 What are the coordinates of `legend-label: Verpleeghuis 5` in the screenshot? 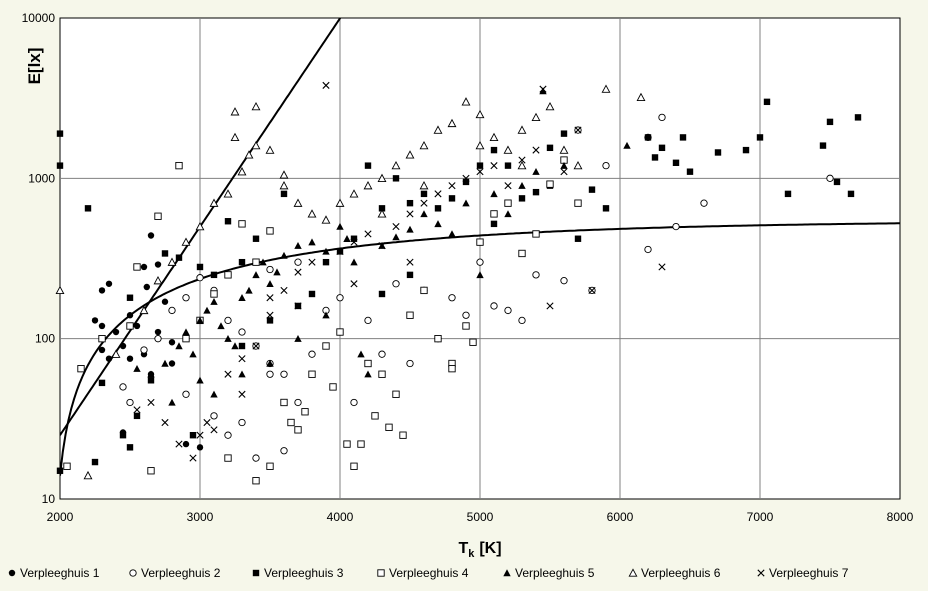 It's located at (555, 573).